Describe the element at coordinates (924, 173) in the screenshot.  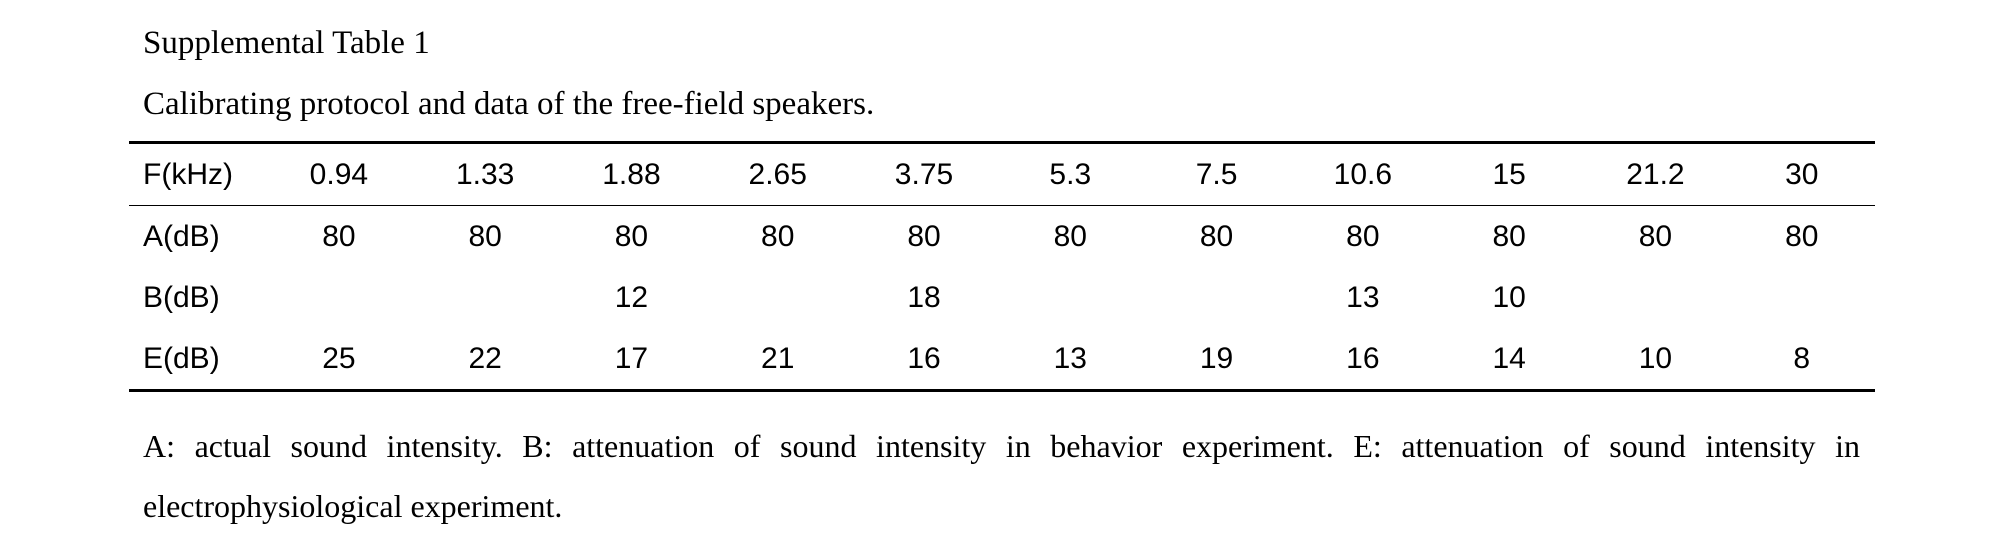
I see `header-cell: 3.75` at that location.